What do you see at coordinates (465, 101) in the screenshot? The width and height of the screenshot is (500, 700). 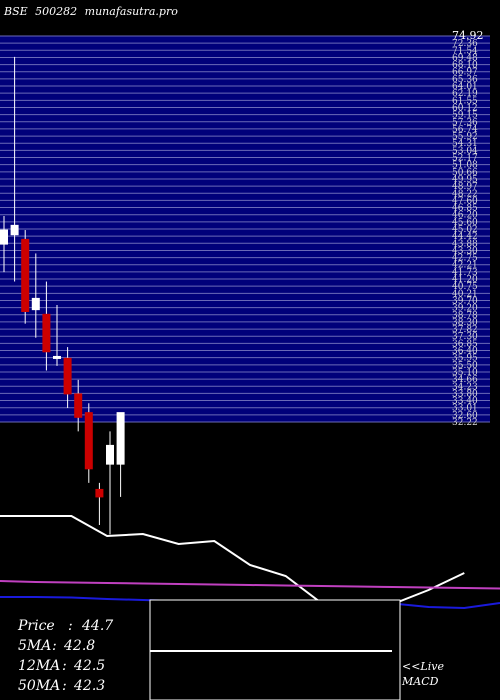 I see `price-tick-label: 61.55` at bounding box center [465, 101].